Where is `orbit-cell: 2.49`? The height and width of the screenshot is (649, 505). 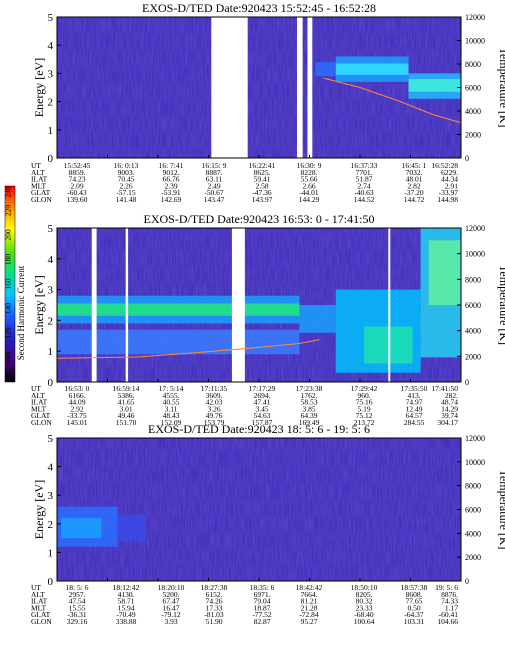 orbit-cell: 2.49 is located at coordinates (213, 185).